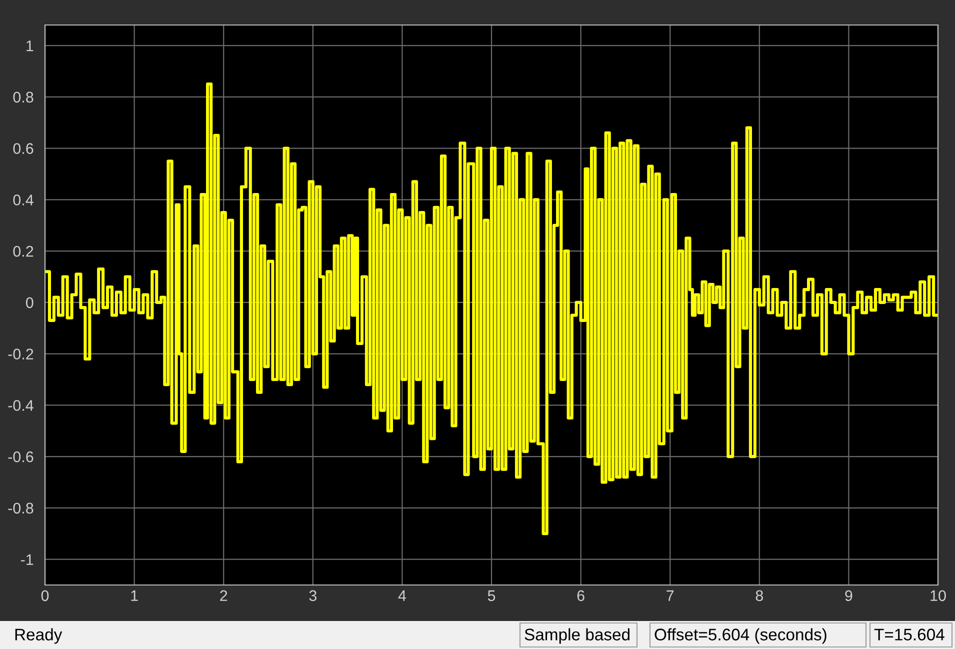  What do you see at coordinates (134, 595) in the screenshot?
I see `x-tick-label: 1` at bounding box center [134, 595].